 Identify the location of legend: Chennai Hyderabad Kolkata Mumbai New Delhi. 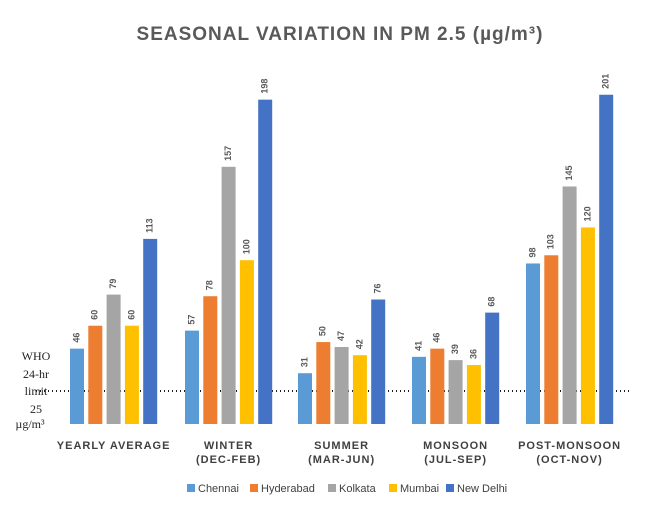
(347, 489).